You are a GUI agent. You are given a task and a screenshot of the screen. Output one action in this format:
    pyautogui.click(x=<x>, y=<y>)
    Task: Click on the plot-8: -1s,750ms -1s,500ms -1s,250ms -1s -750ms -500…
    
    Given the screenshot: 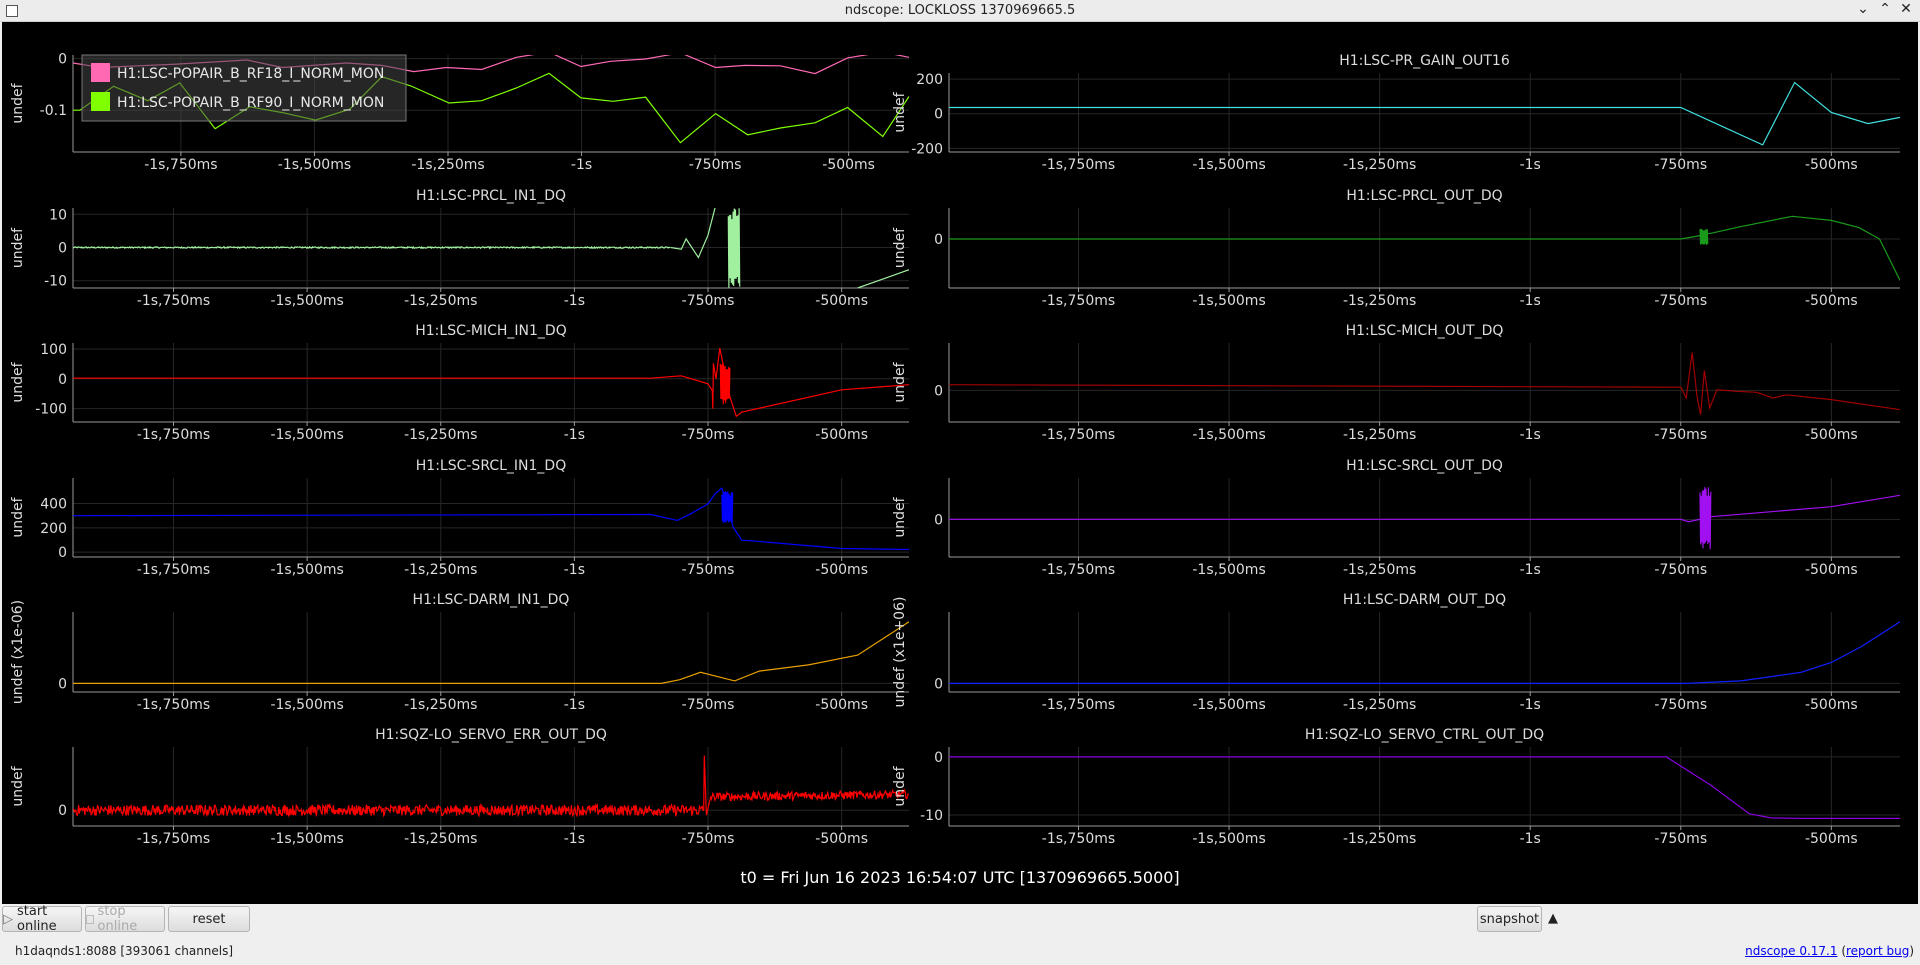 What is the action you would take?
    pyautogui.click(x=459, y=652)
    